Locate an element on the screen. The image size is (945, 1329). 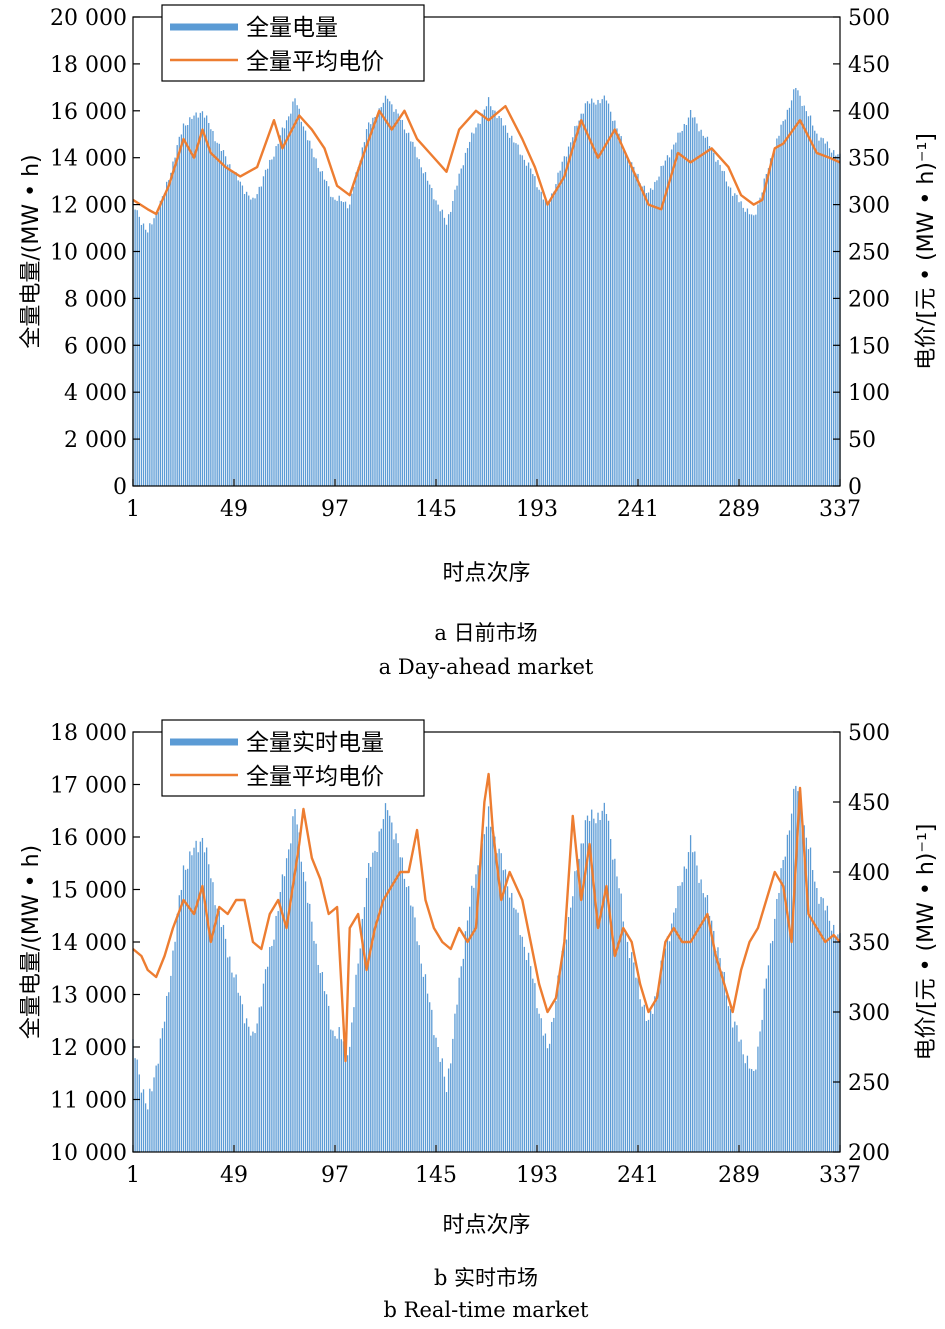
y-right-tick-label: 200 is located at coordinates (869, 1153).